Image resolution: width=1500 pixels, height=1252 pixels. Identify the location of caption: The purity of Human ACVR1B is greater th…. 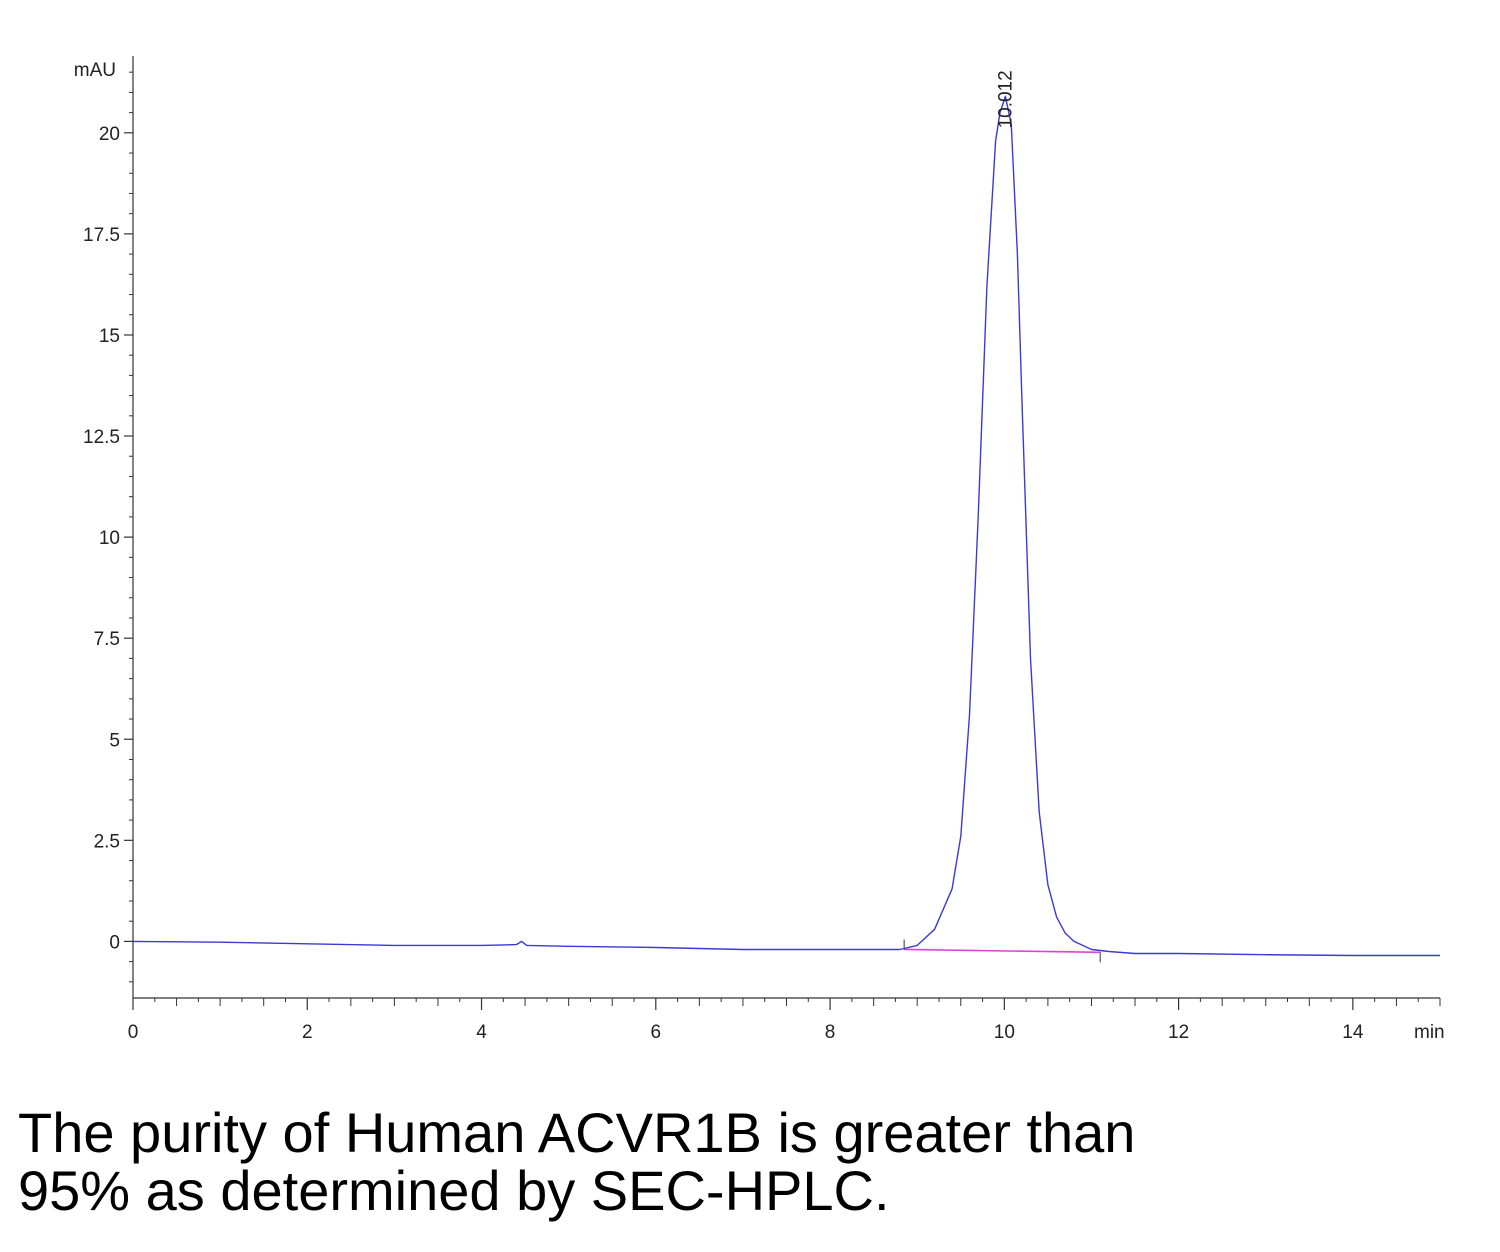
(748, 1162).